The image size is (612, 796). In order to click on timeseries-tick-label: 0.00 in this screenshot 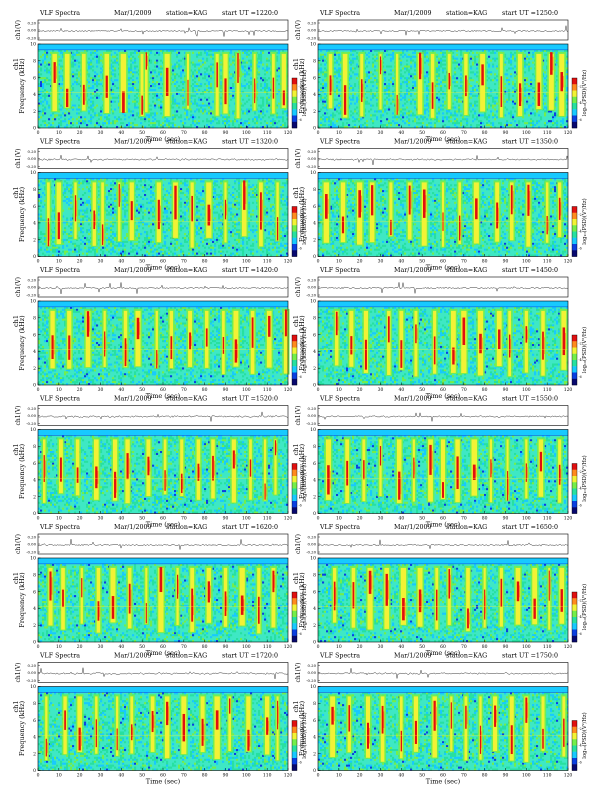, I will do `click(32, 30)`.